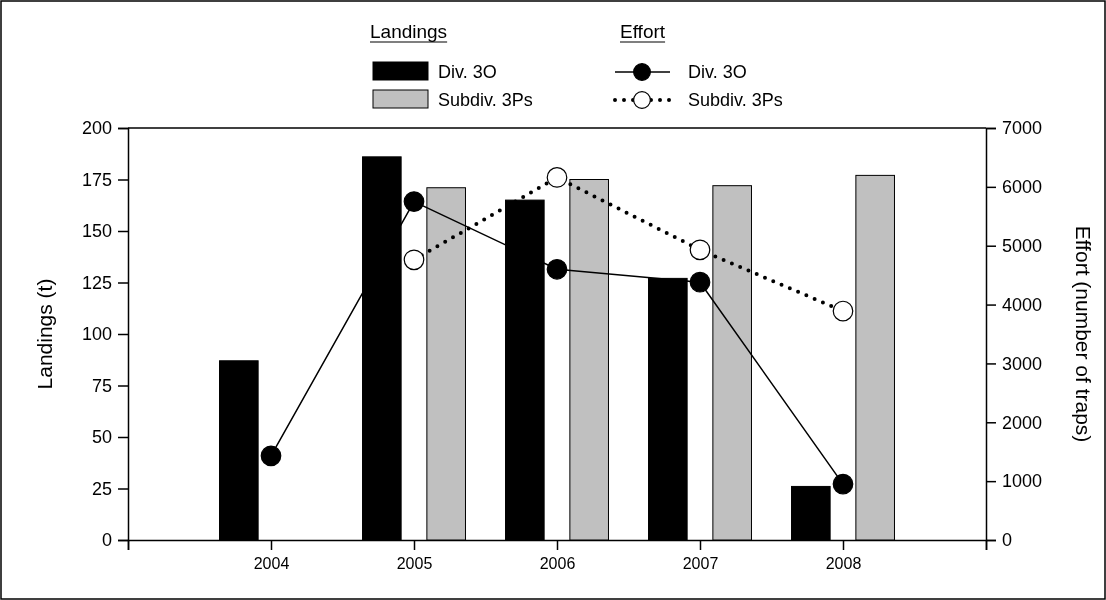  Describe the element at coordinates (96, 128) in the screenshot. I see `y-tick-label: 200` at that location.